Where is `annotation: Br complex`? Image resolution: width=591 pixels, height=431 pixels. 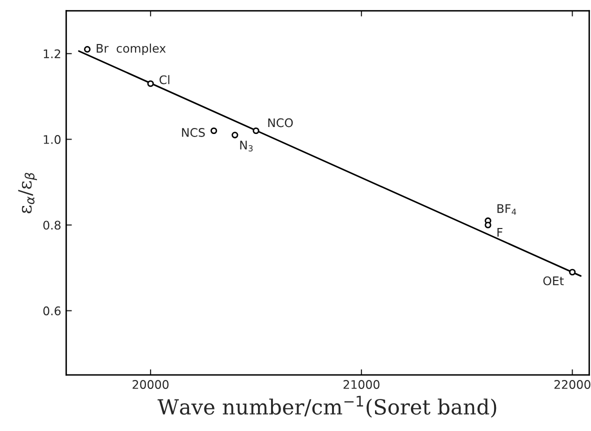
annotation: Br complex is located at coordinates (131, 50).